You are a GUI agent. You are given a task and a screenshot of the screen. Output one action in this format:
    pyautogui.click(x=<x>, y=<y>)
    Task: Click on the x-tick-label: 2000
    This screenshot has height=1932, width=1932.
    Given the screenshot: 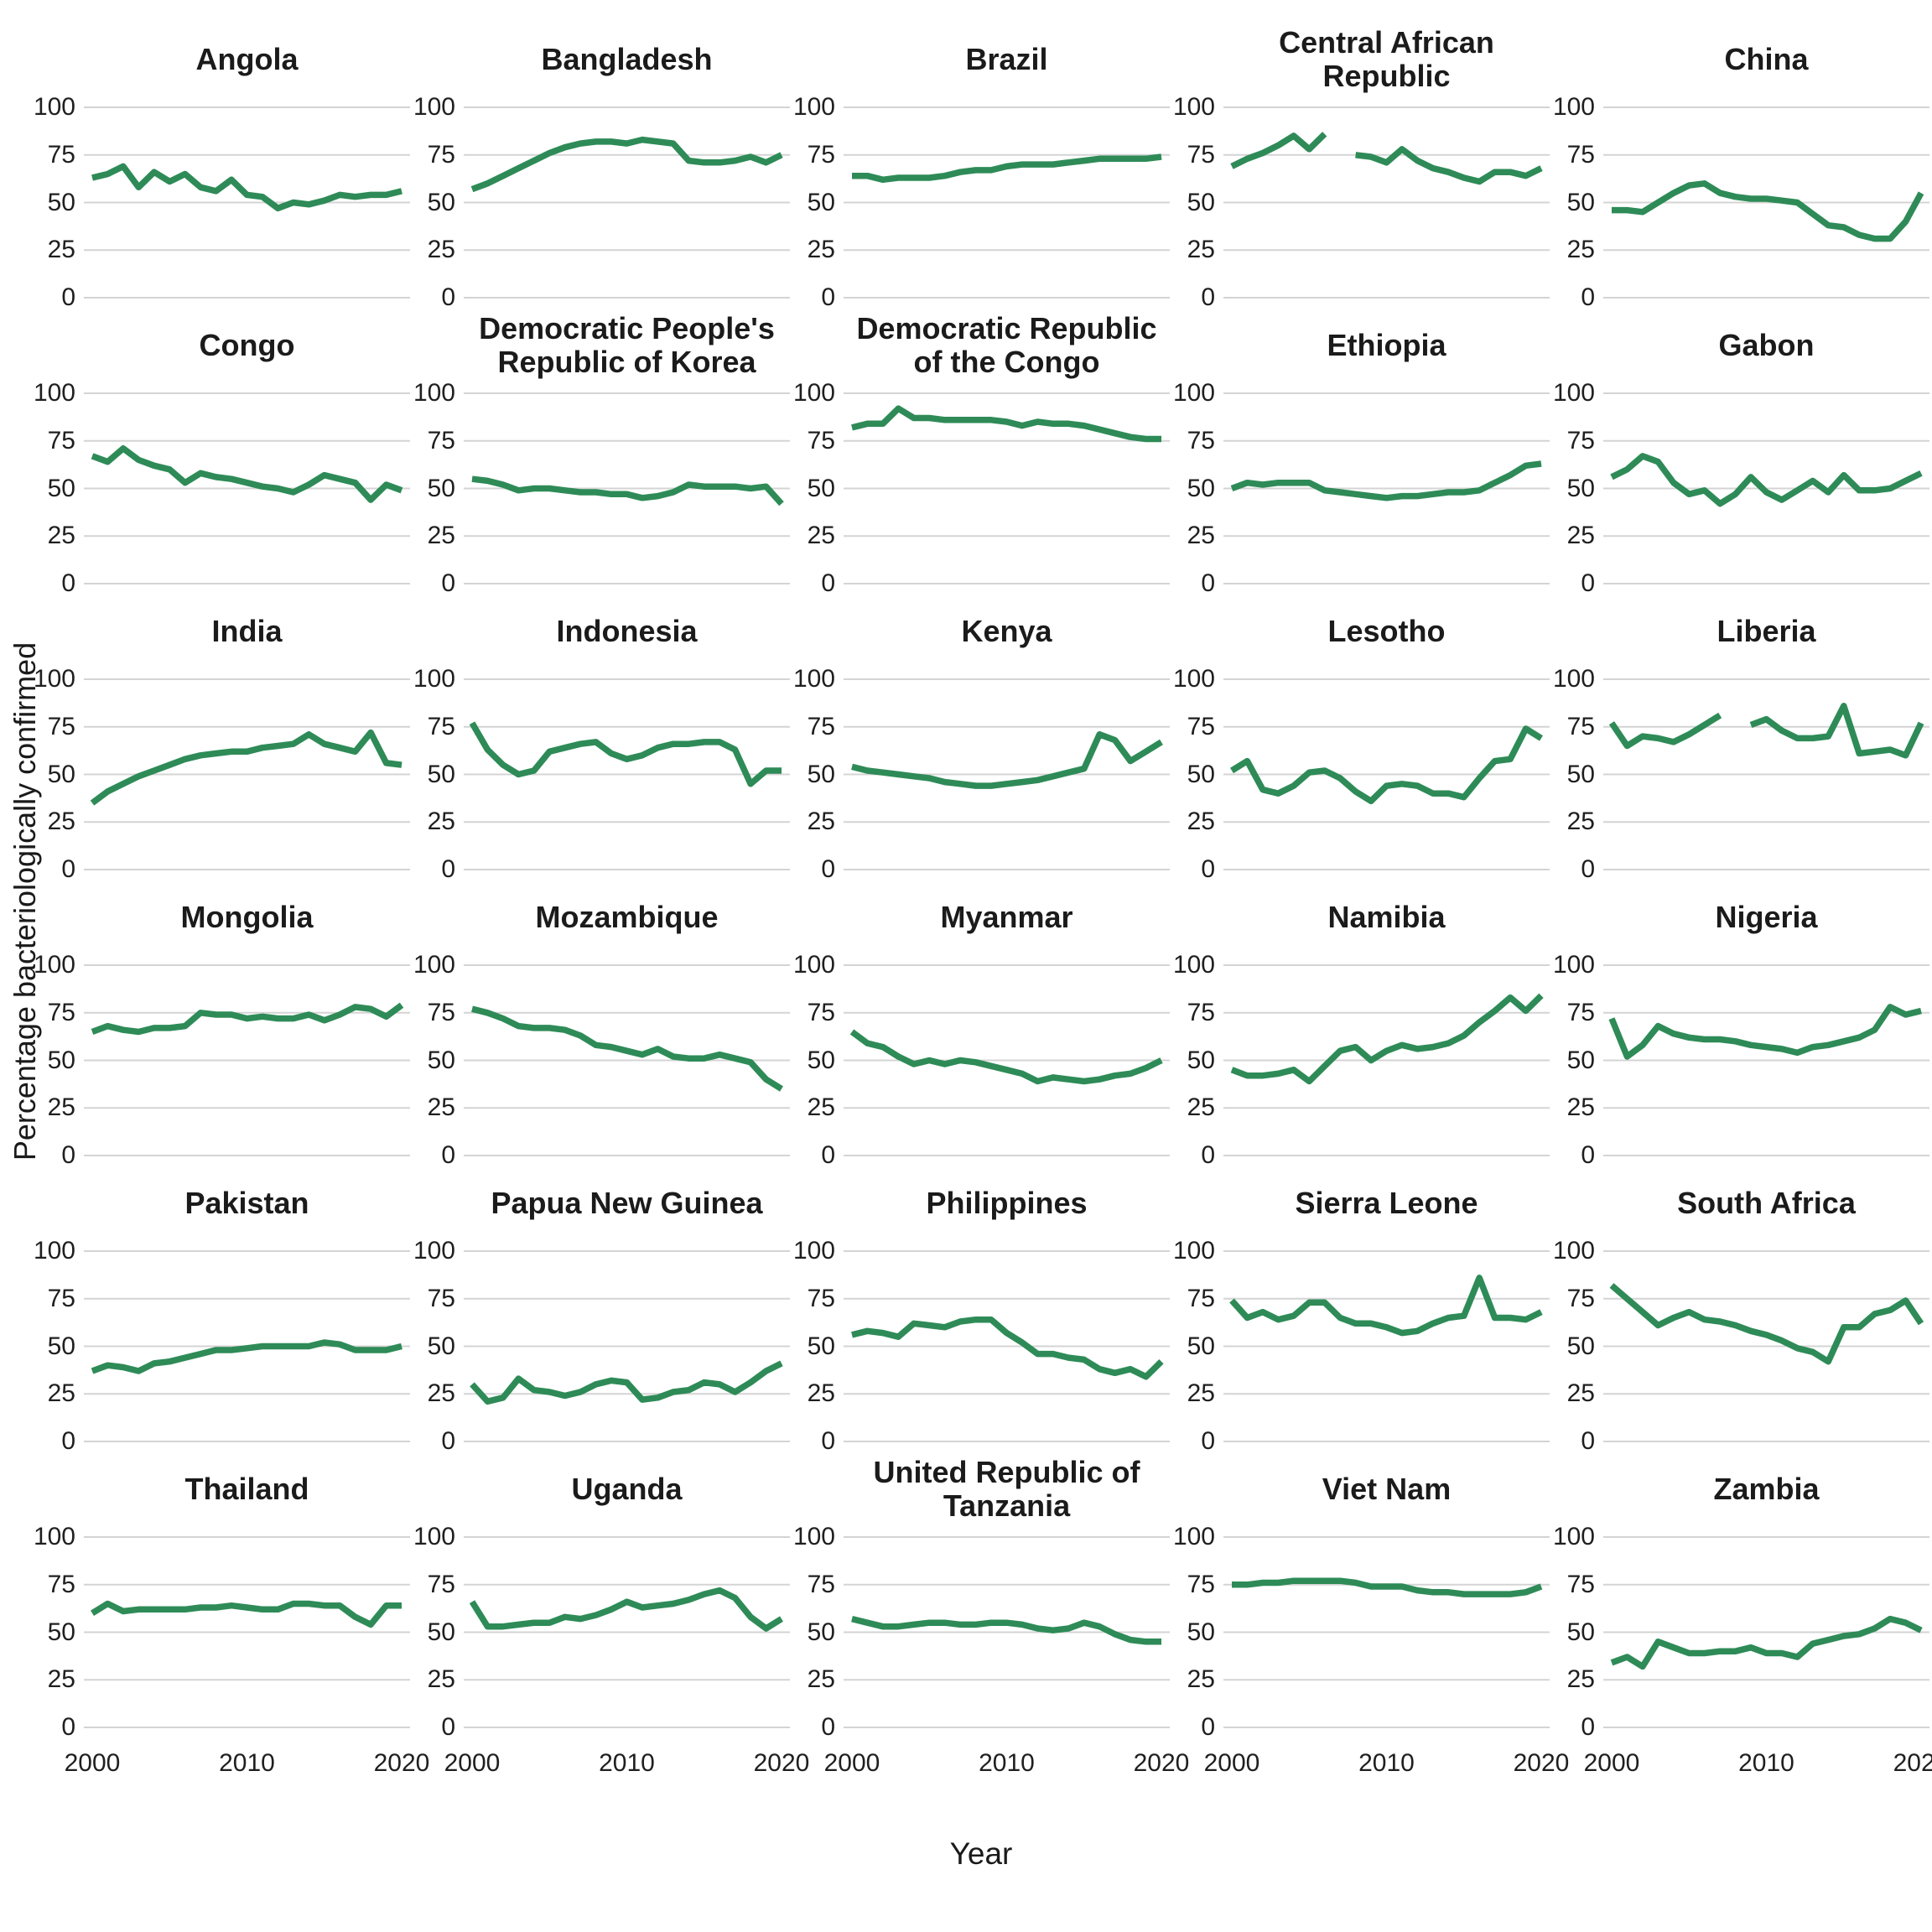 What is the action you would take?
    pyautogui.click(x=92, y=1763)
    